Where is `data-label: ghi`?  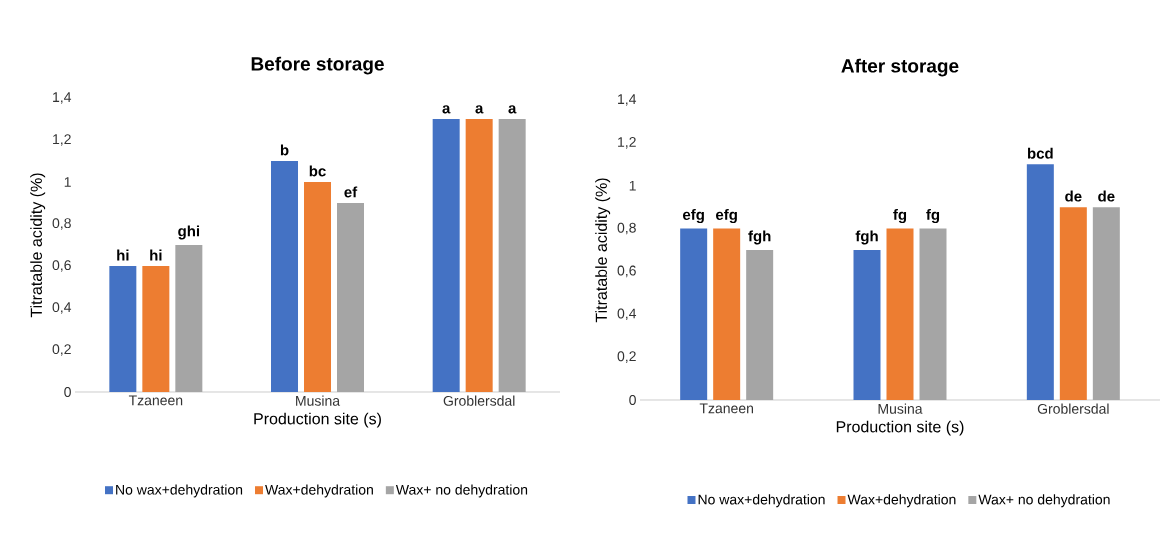 data-label: ghi is located at coordinates (189, 232).